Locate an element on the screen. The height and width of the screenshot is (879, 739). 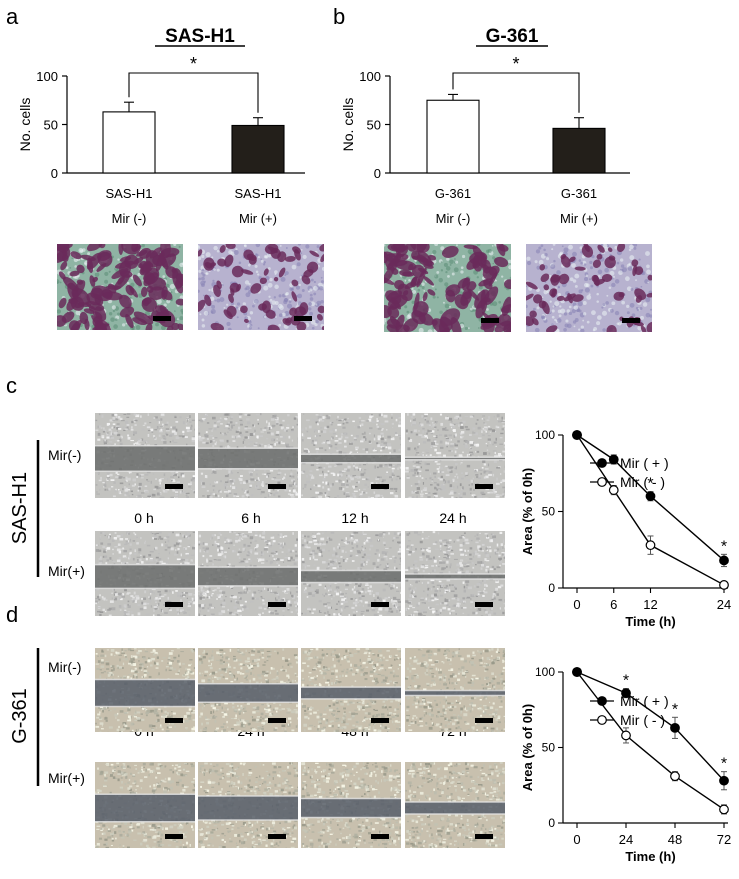
legend-label: Mir ( + ) is located at coordinates (644, 463).